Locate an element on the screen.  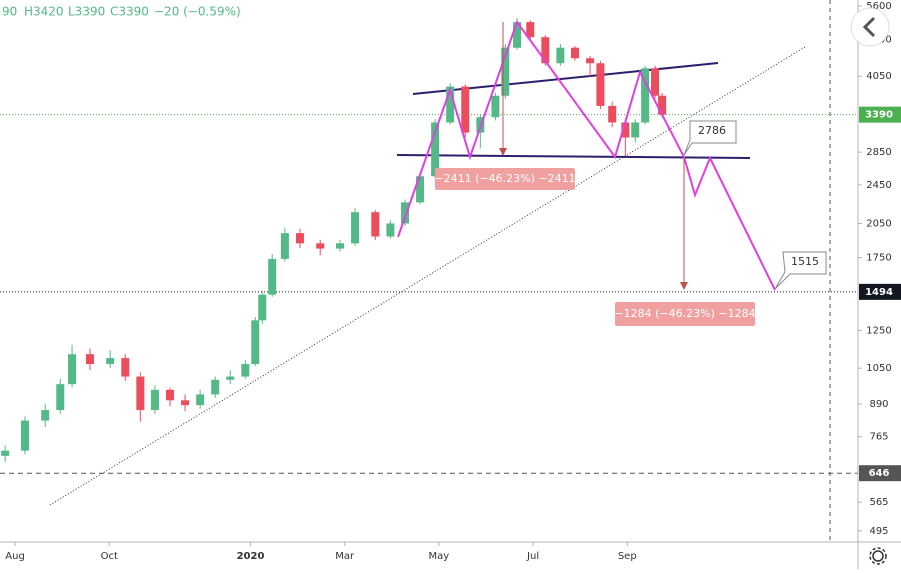
price-label: 3390 is located at coordinates (879, 115).